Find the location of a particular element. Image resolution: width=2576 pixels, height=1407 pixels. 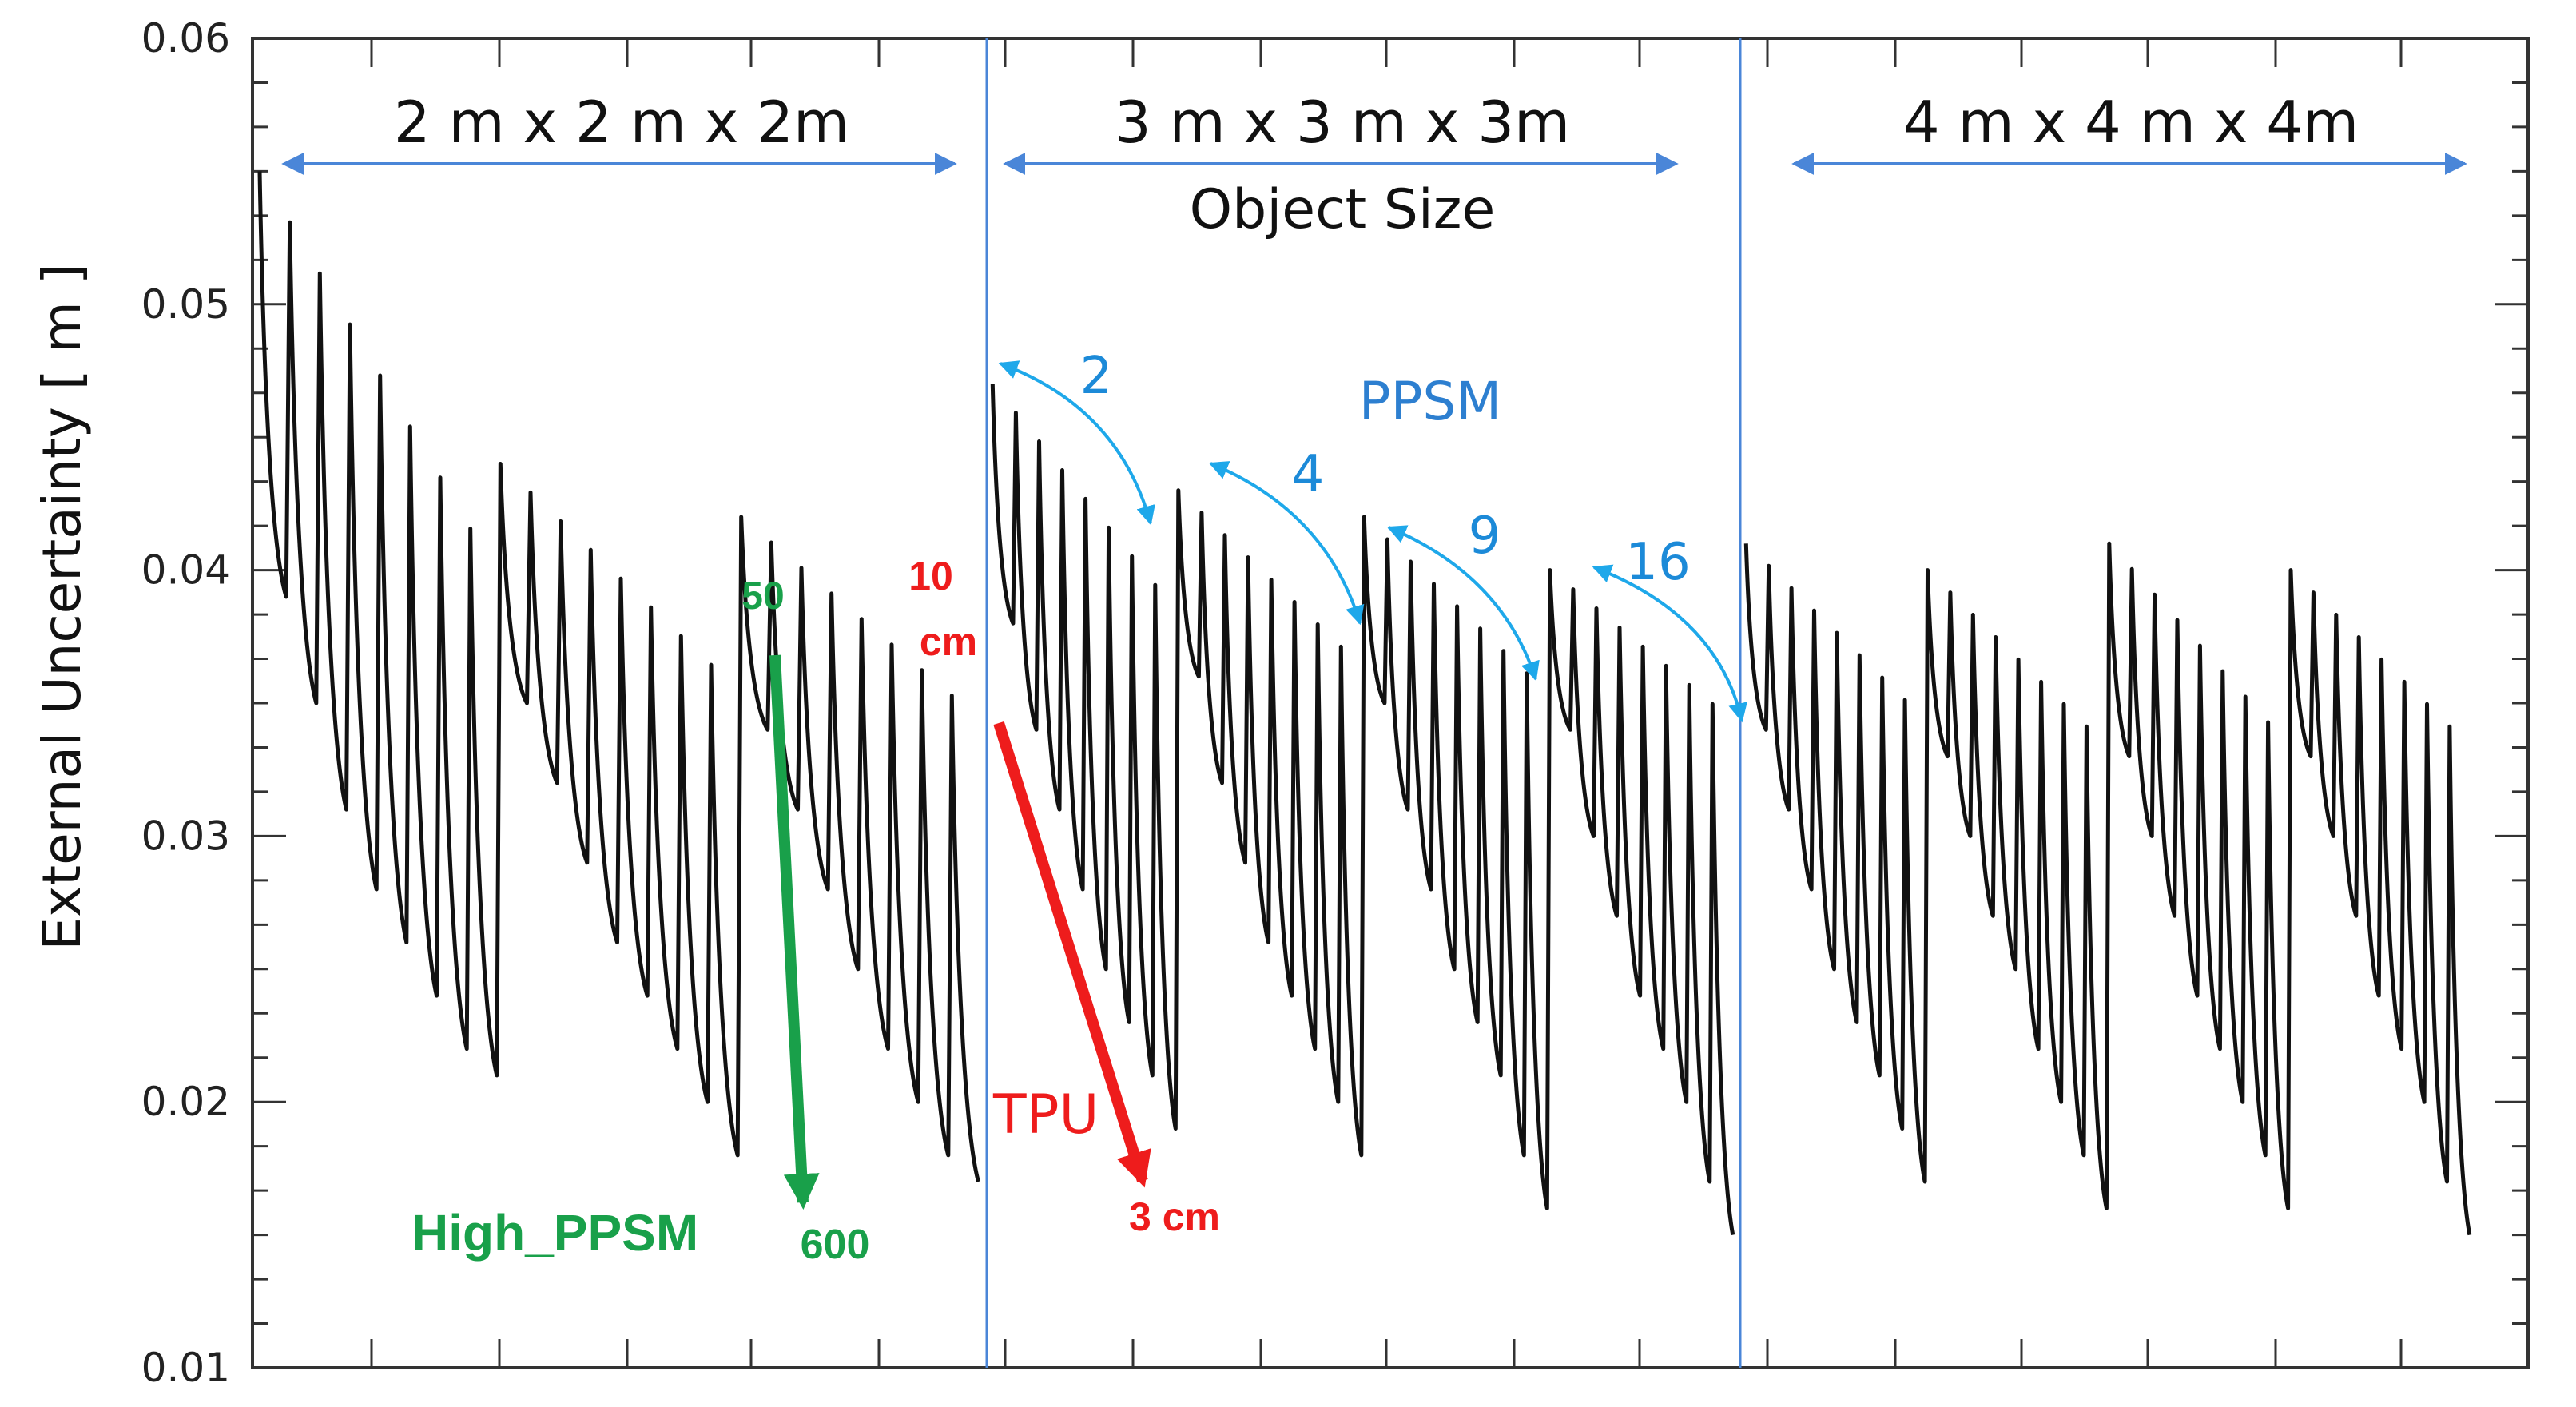

y-tick-label: 0.03 is located at coordinates (185, 836).